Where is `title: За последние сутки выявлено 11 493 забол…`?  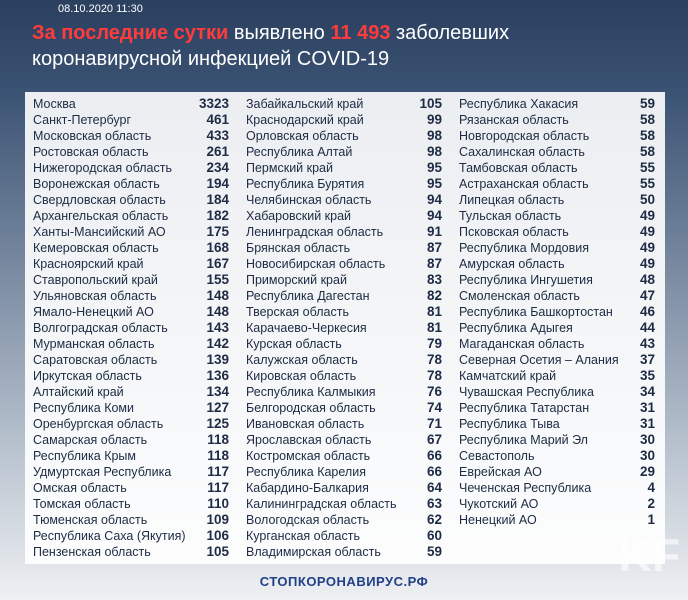
title: За последние сутки выявлено 11 493 забол… is located at coordinates (270, 46).